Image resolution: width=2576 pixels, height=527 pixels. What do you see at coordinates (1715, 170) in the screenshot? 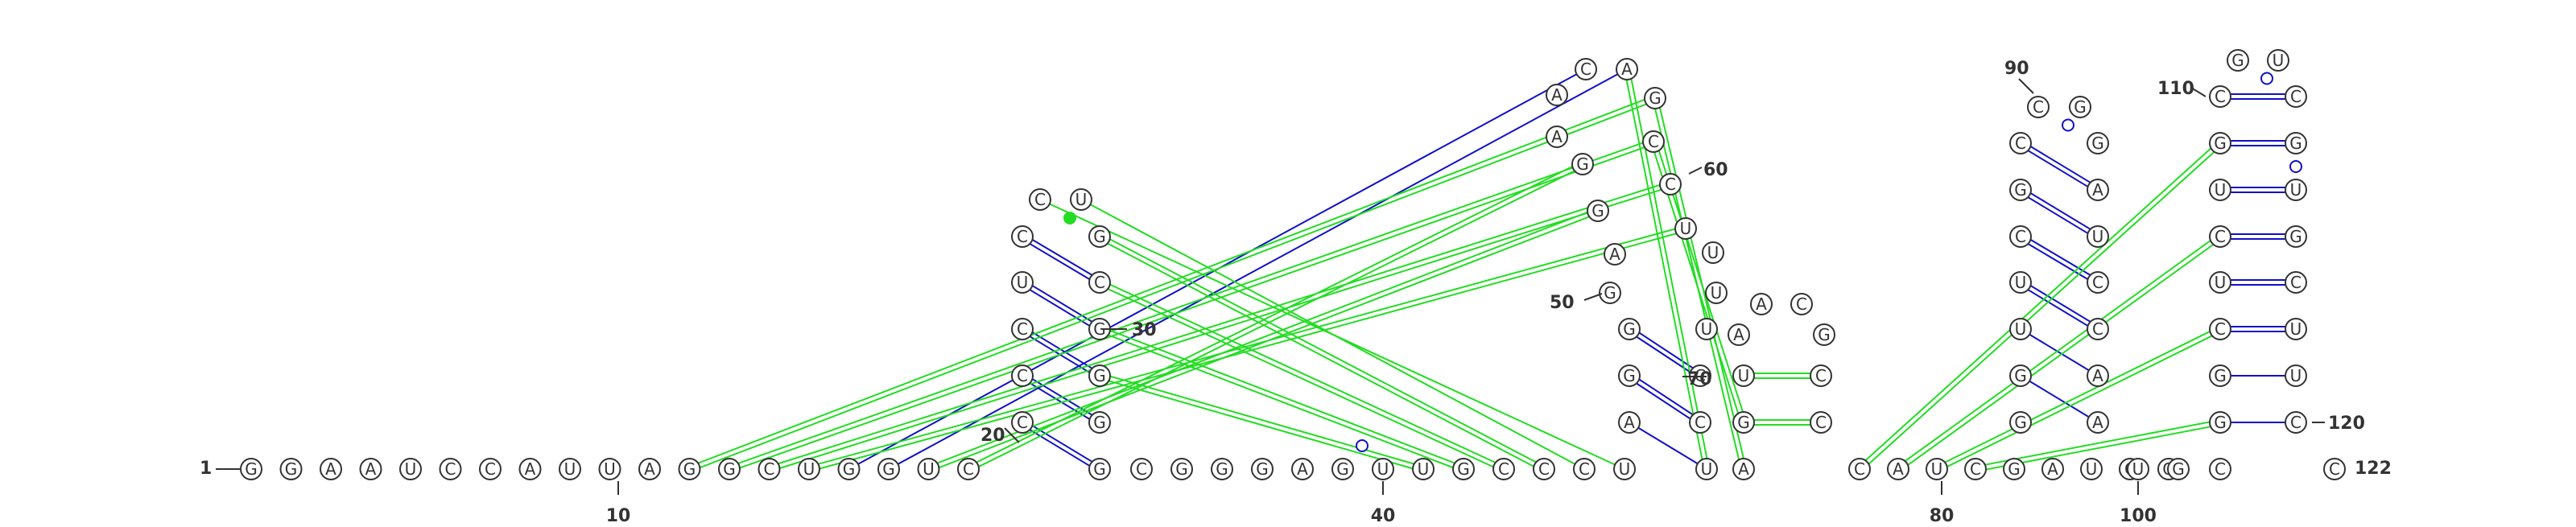
I see `position-label-60: 60` at bounding box center [1715, 170].